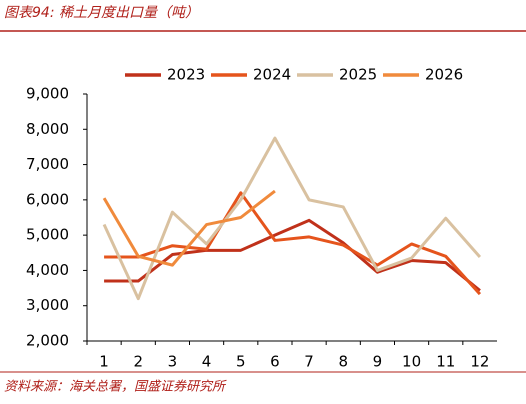 This screenshot has width=526, height=404. I want to click on x-tick-label: 5, so click(241, 362).